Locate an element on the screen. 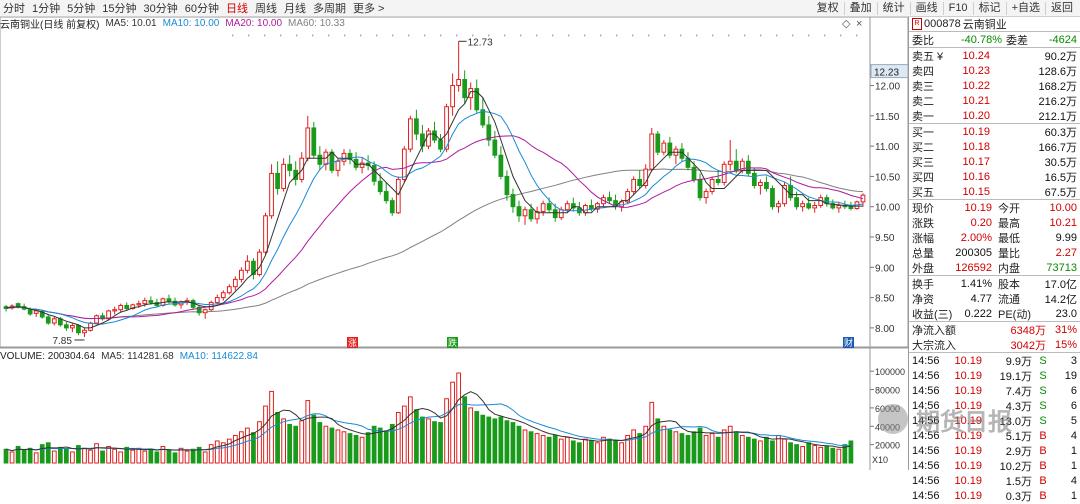  period-tab-8: 月线 is located at coordinates (295, 9).